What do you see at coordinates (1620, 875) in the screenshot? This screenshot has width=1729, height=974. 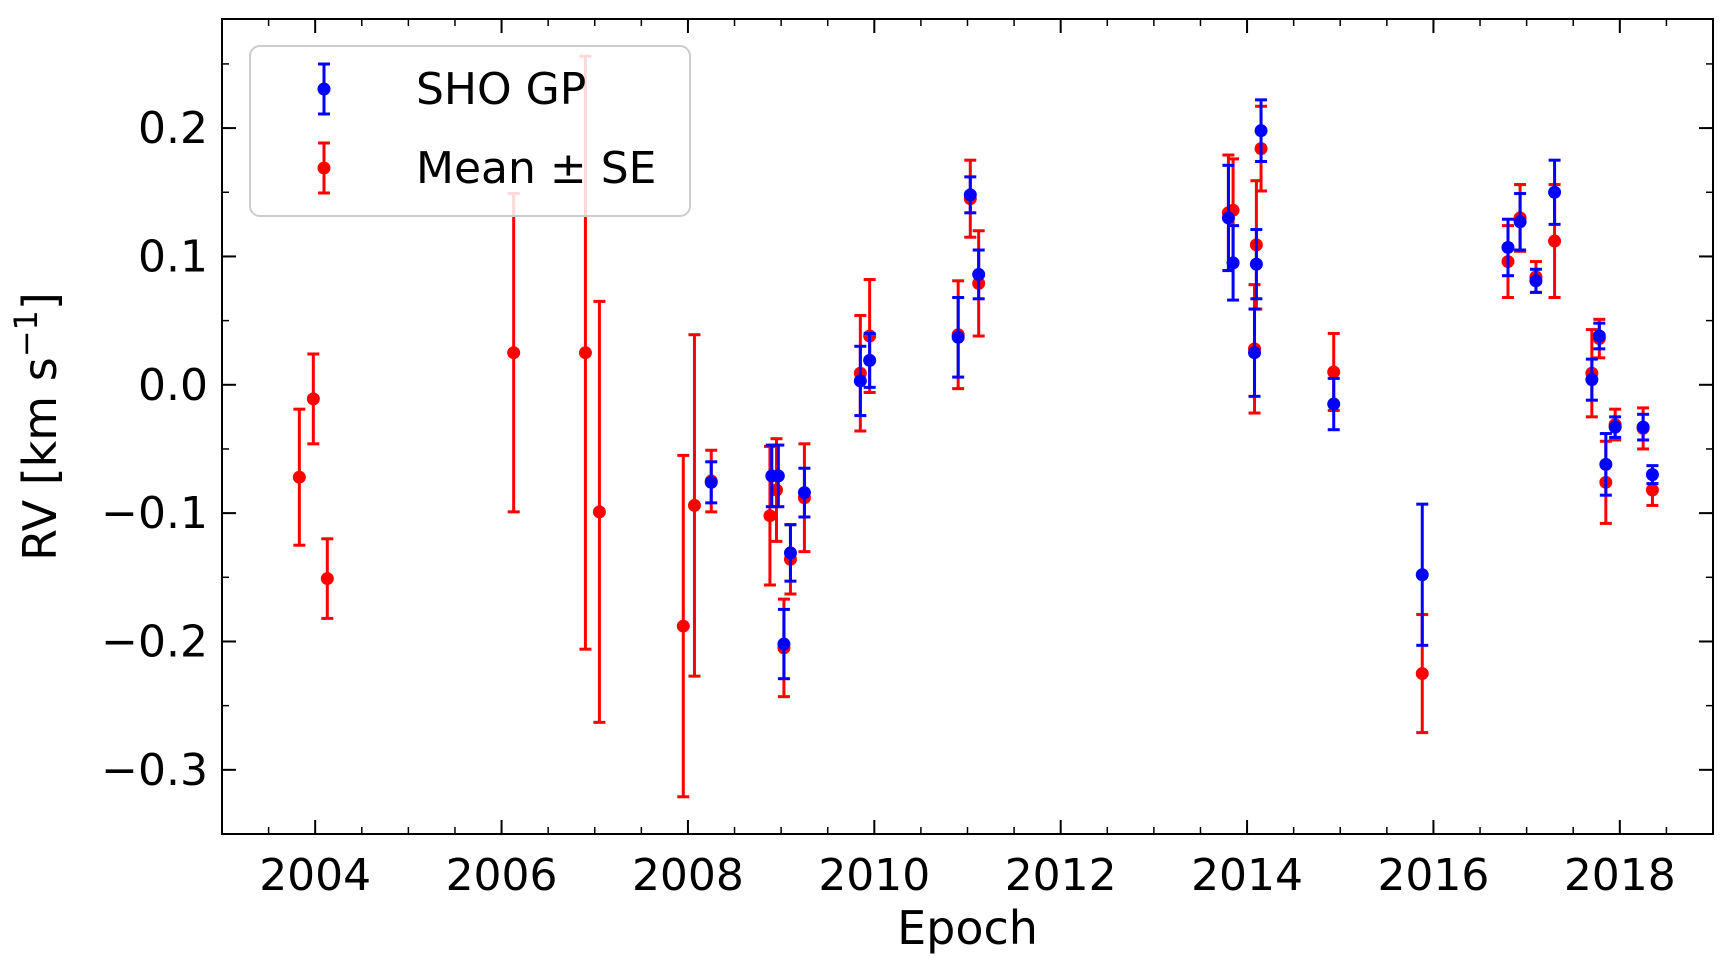 I see `x-tick-label: 2018` at bounding box center [1620, 875].